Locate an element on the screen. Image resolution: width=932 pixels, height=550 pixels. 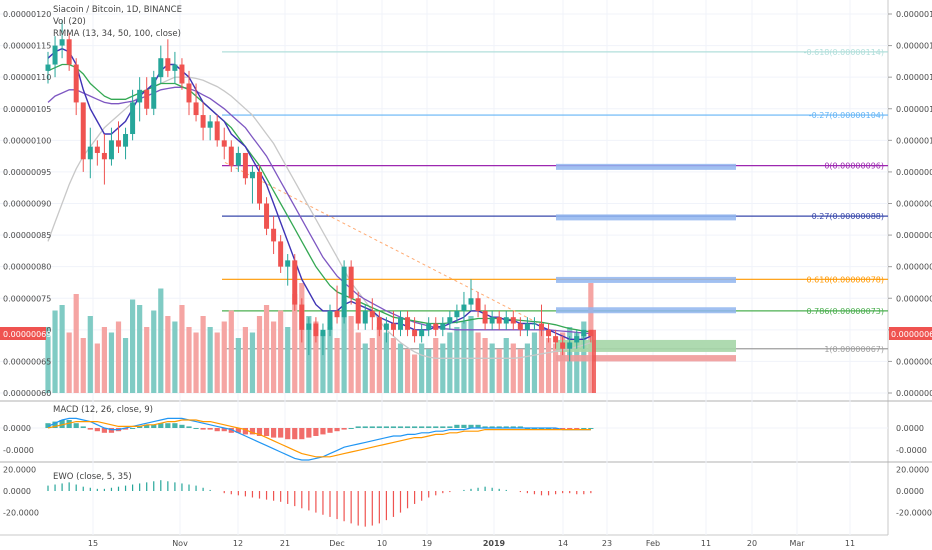
price-tick-label: 0.00000090 is located at coordinates (914, 204).